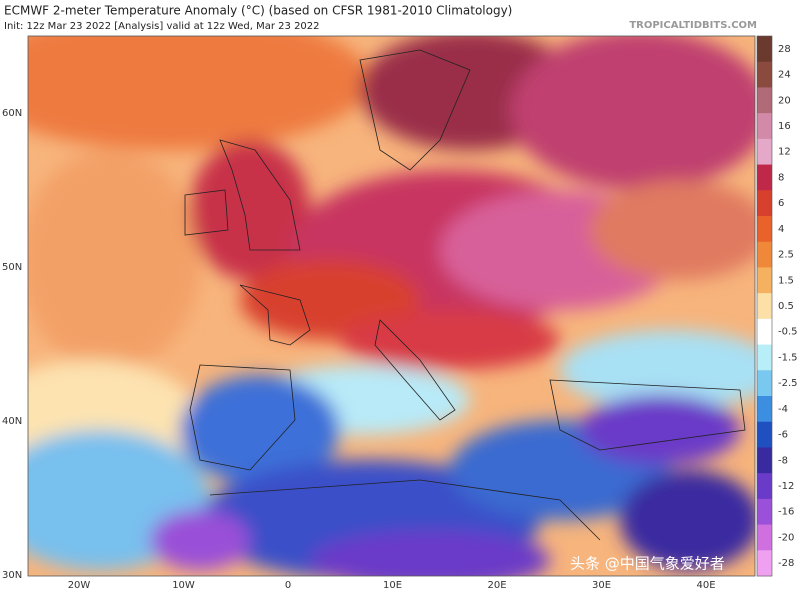 The width and height of the screenshot is (800, 591). What do you see at coordinates (784, 75) in the screenshot?
I see `colorbar-label: 24` at bounding box center [784, 75].